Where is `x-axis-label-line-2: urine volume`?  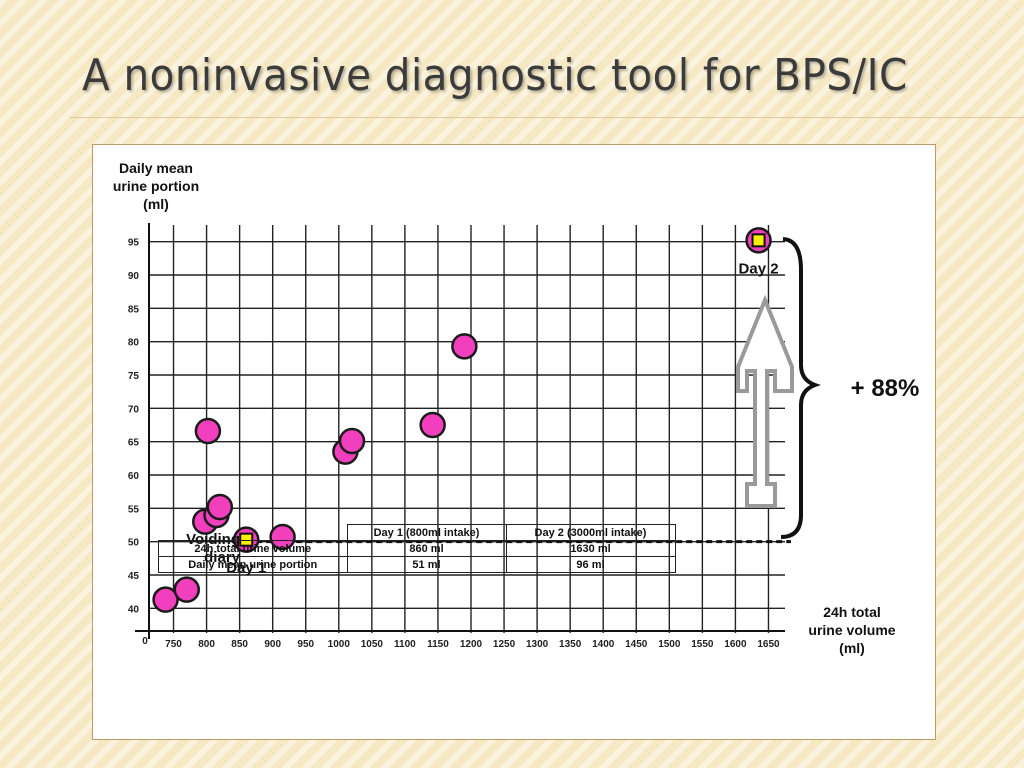
x-axis-label-line-2: urine volume is located at coordinates (851, 630).